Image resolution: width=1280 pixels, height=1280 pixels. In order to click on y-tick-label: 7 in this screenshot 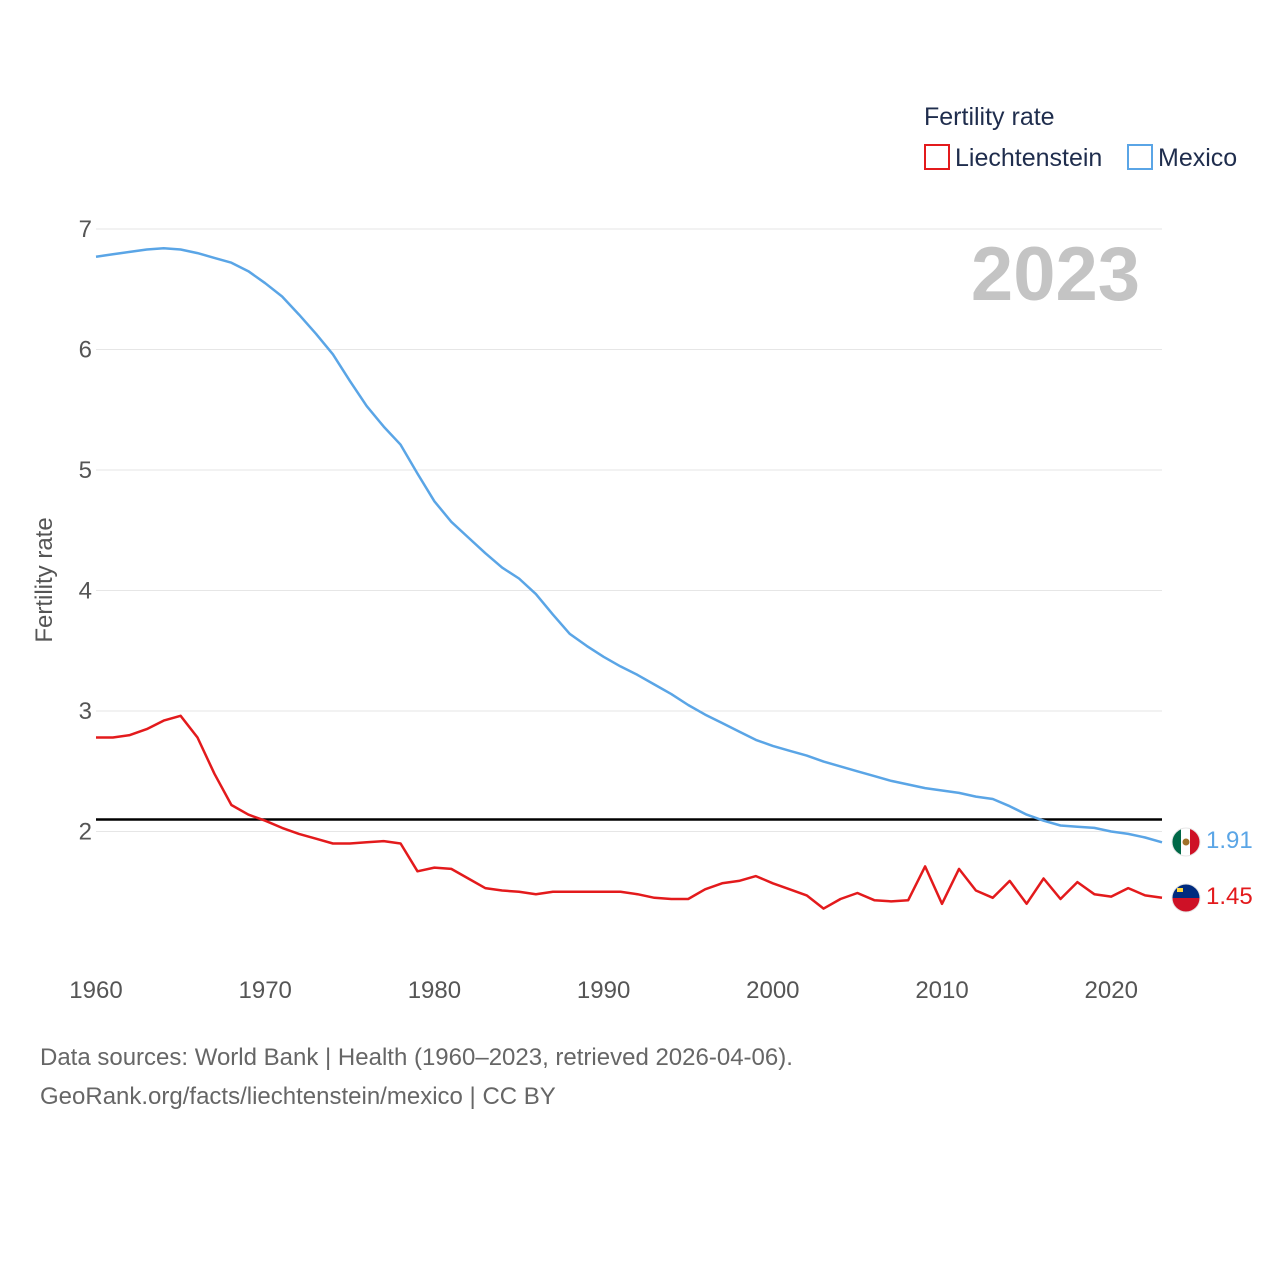, I will do `click(85, 229)`.